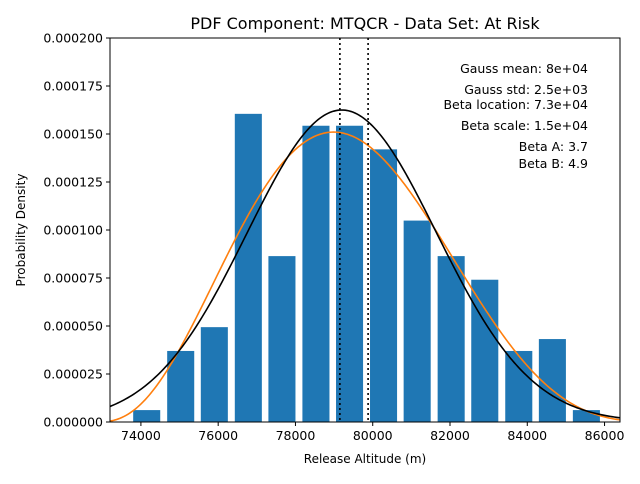 The image size is (640, 484). Describe the element at coordinates (605, 435) in the screenshot. I see `x-tick-label: 86000` at that location.